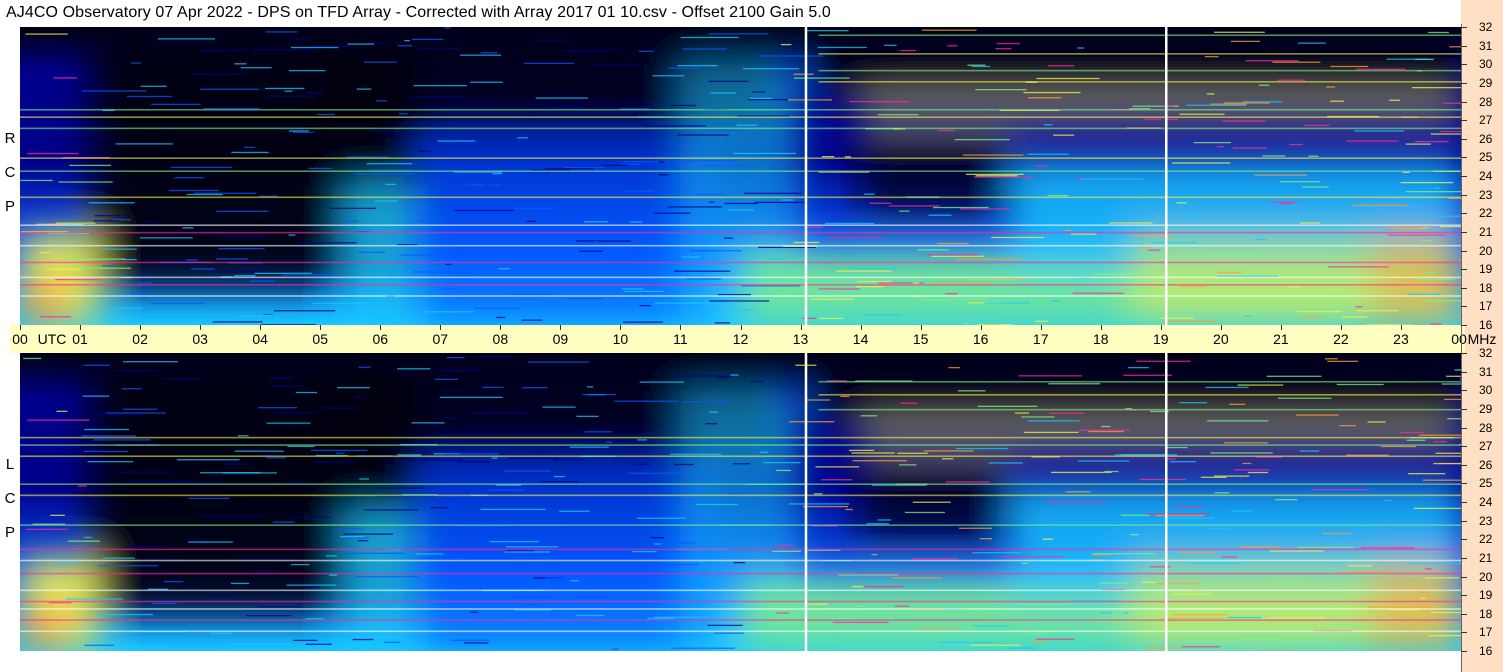 The width and height of the screenshot is (1503, 672). Describe the element at coordinates (10, 464) in the screenshot. I see `polarization-letter: L` at that location.